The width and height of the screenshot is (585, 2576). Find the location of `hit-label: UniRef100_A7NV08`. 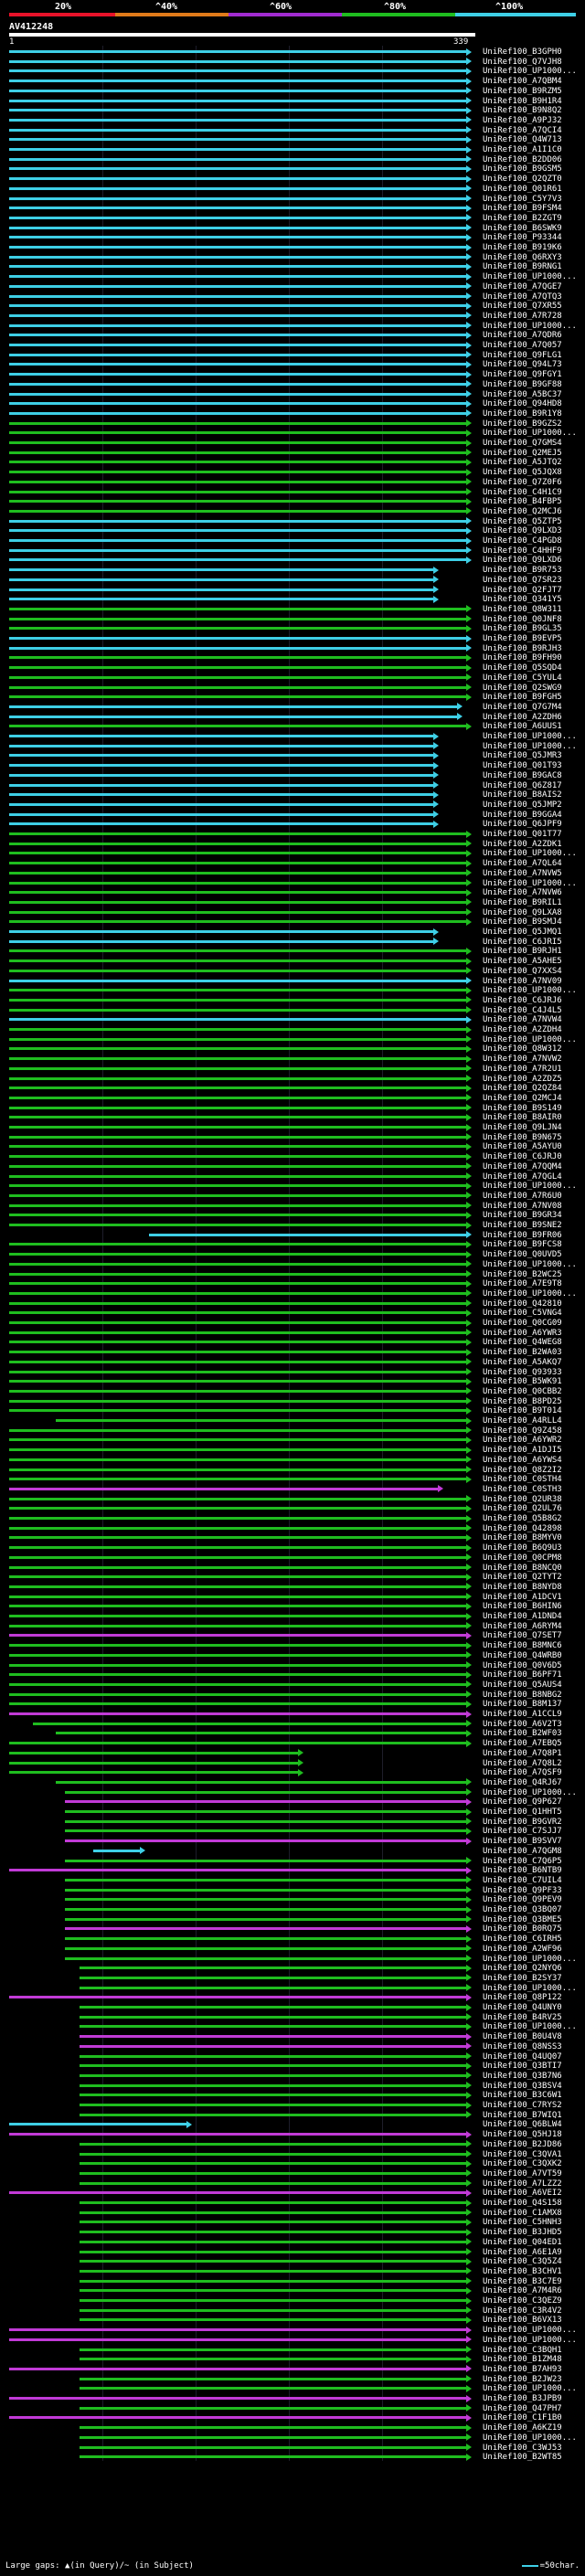

hit-label: UniRef100_A7NV08 is located at coordinates (522, 1206).